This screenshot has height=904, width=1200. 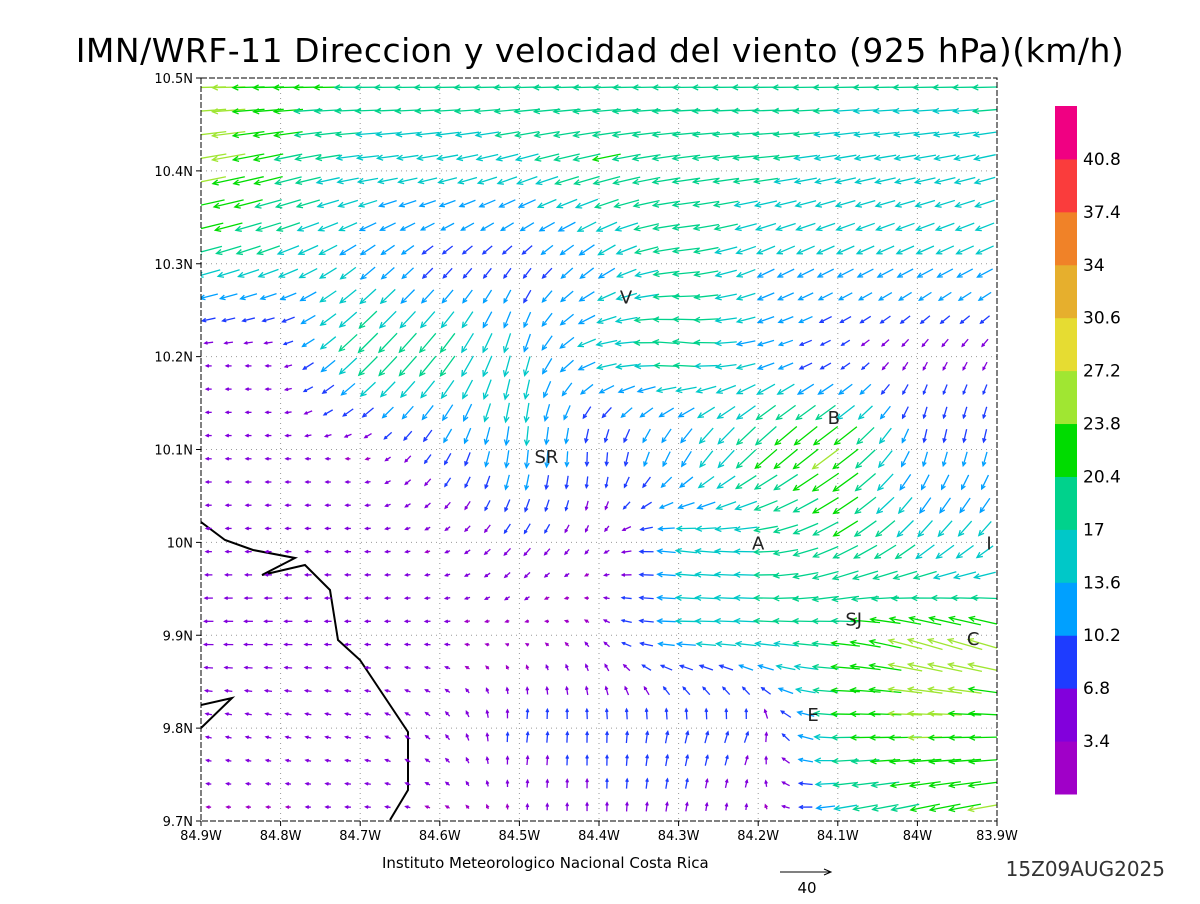 I want to click on x-tick-label: 83.9W, so click(x=997, y=836).